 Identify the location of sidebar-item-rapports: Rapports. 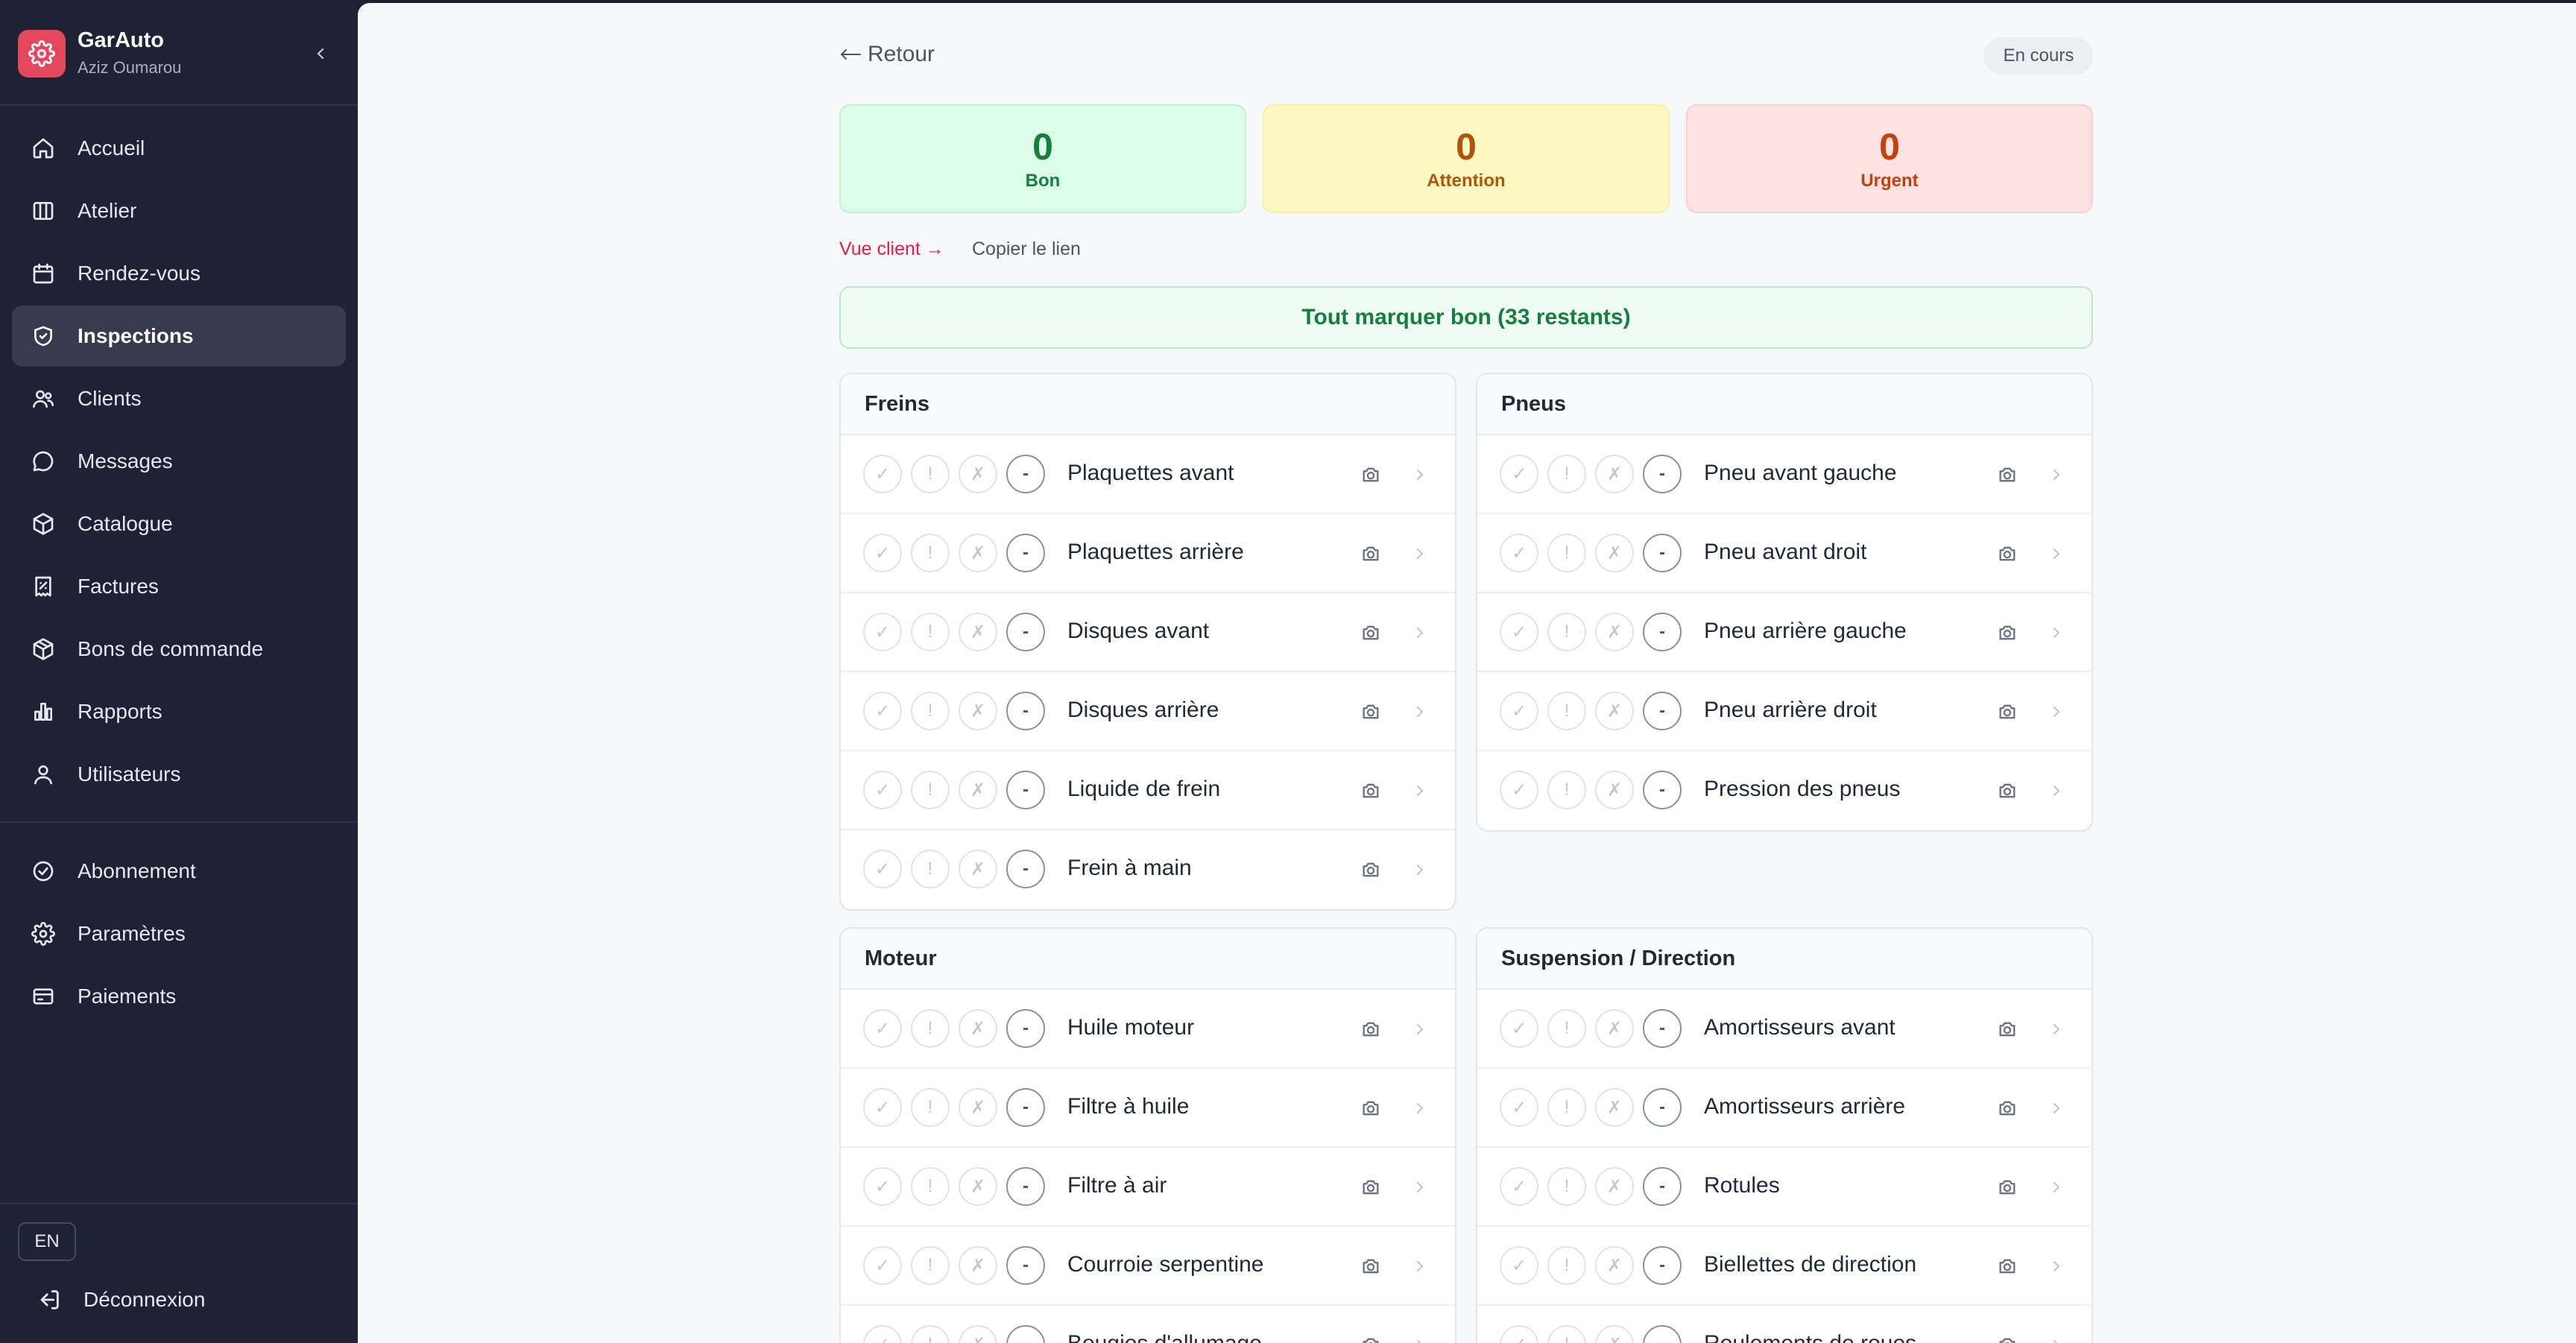
(179, 711).